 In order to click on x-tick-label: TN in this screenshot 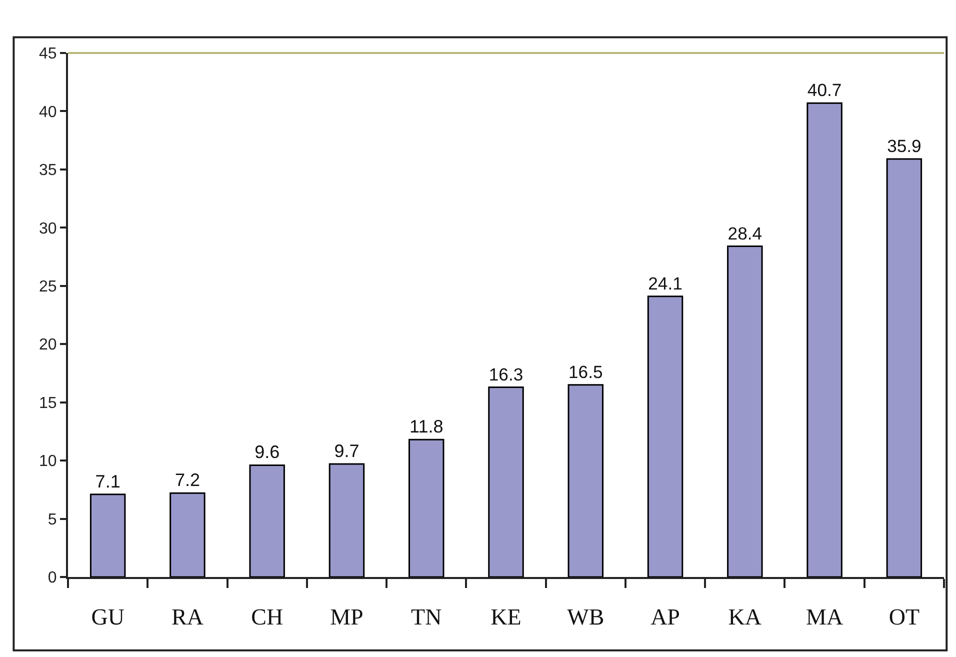, I will do `click(426, 617)`.